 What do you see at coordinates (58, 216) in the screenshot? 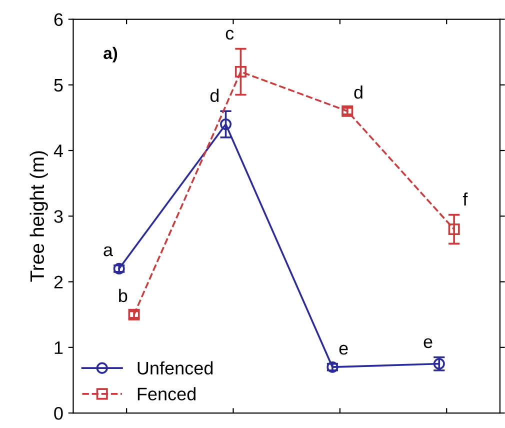
I see `y-tick-label: 3` at bounding box center [58, 216].